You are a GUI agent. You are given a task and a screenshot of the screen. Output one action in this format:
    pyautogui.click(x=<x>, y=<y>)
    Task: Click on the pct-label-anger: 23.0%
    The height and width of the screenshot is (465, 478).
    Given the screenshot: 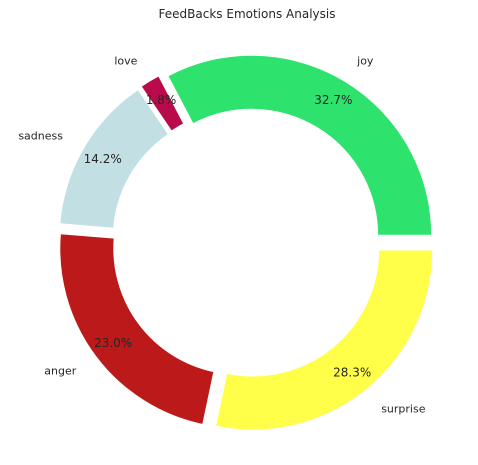 What is the action you would take?
    pyautogui.click(x=113, y=343)
    